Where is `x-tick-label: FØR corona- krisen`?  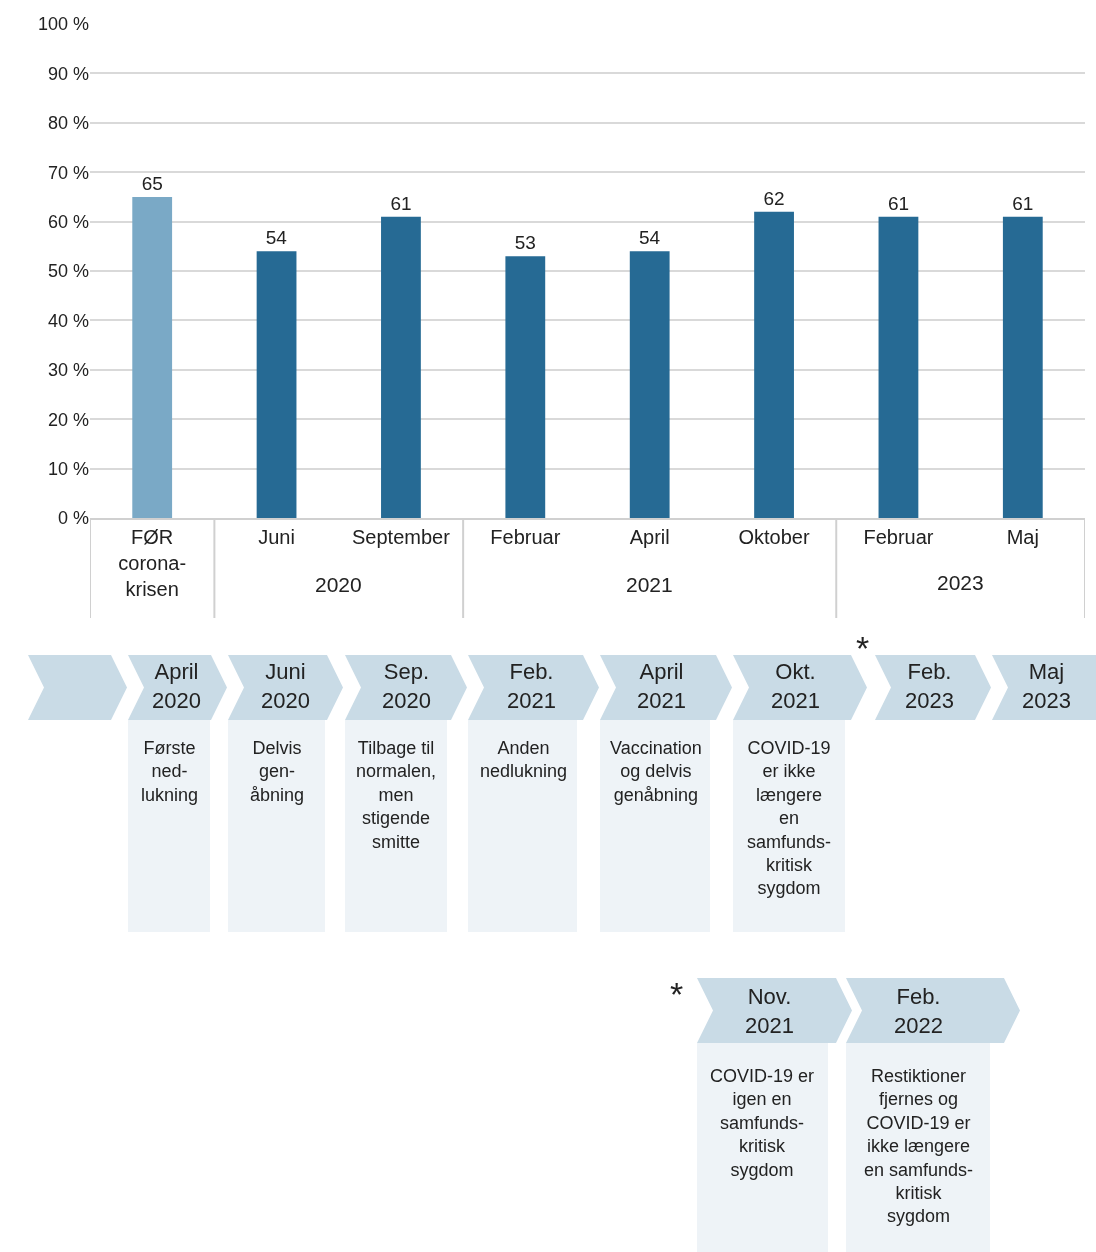
x-tick-label: FØR corona- krisen is located at coordinates (152, 563).